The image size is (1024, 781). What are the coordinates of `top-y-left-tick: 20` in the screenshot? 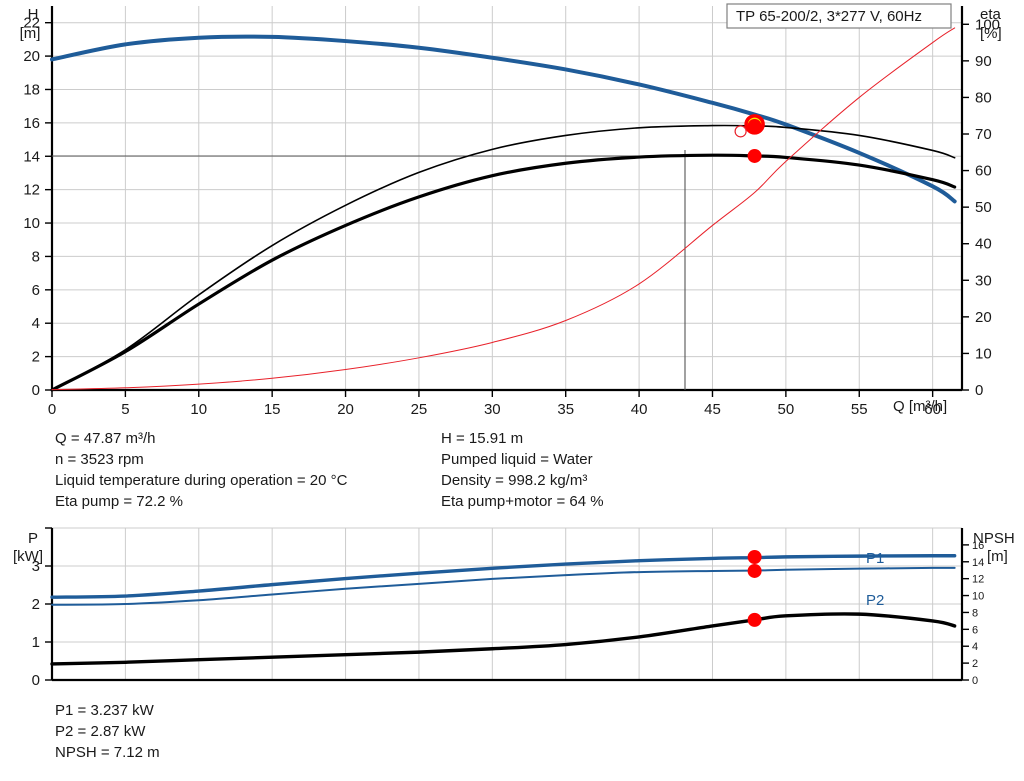 It's located at (31, 56).